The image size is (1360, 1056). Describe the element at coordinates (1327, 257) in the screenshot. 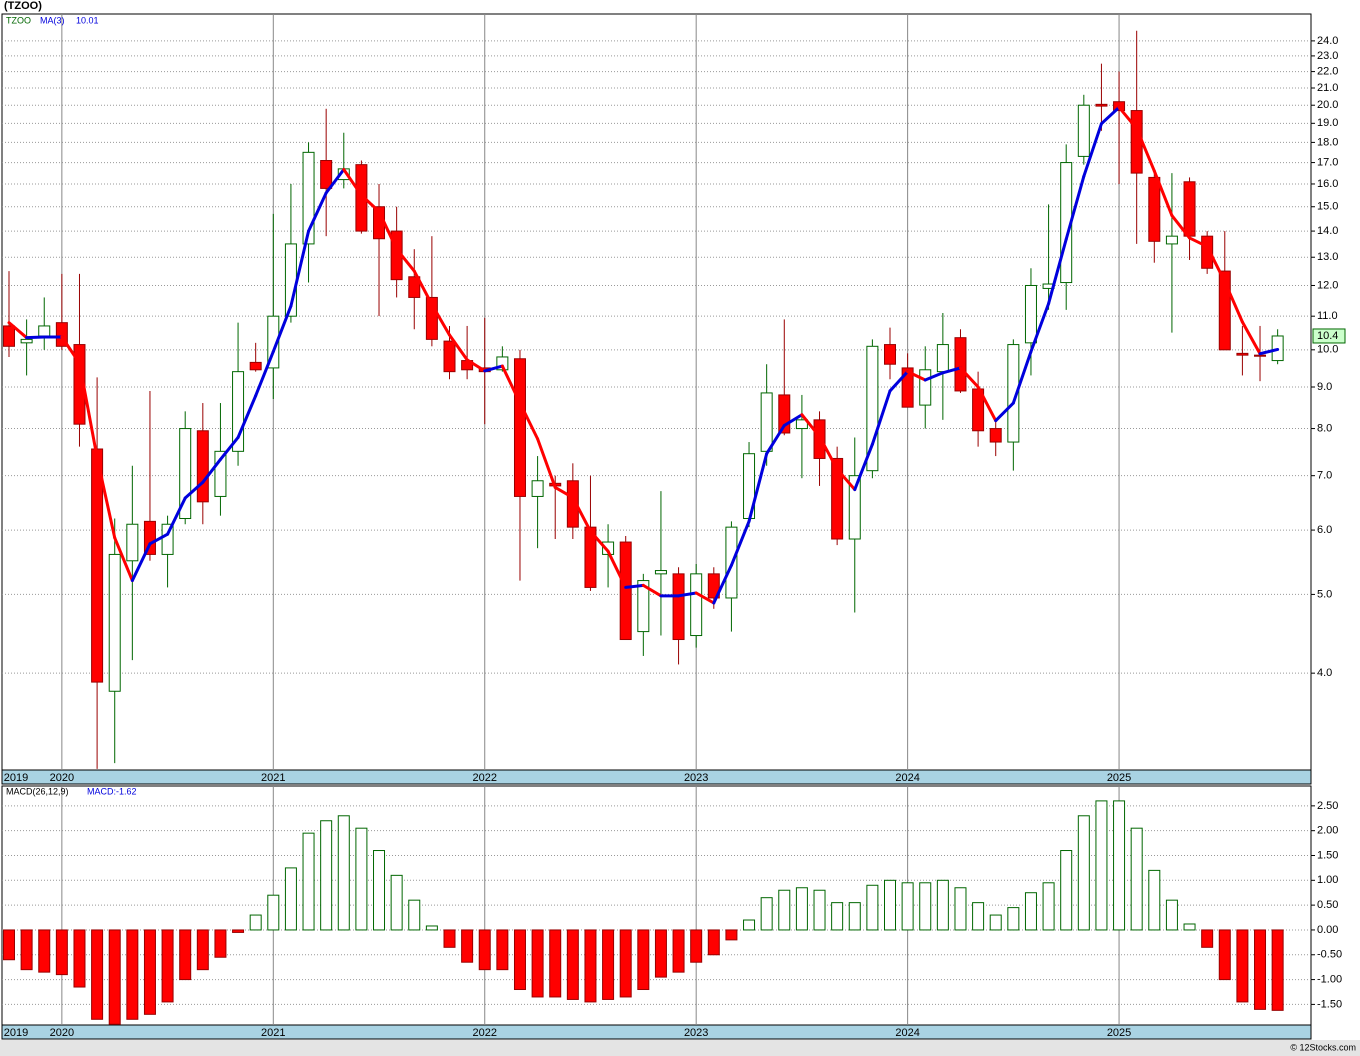

I see `y-tick-label: 13.0` at that location.